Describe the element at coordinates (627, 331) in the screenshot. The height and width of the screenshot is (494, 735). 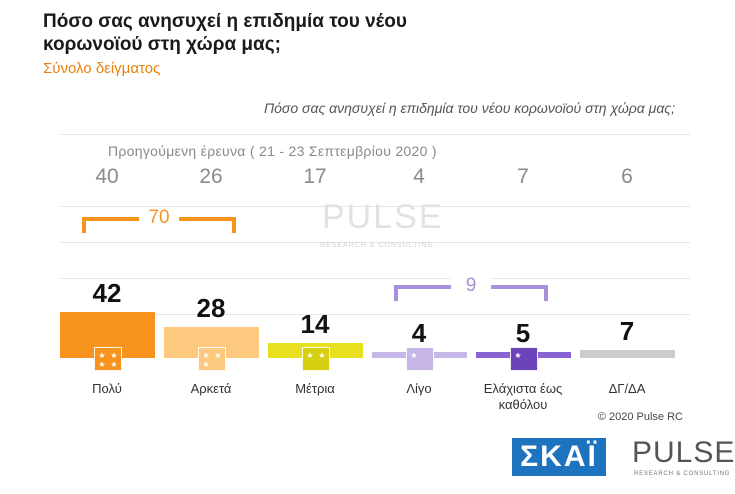
I see `value-label: 7` at that location.